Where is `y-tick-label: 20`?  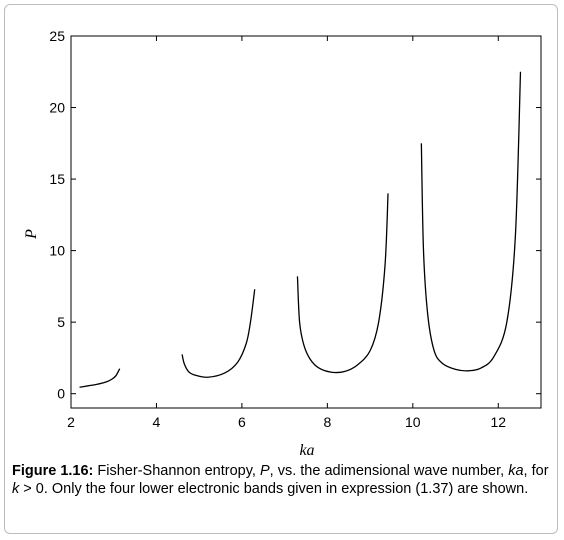
y-tick-label: 20 is located at coordinates (57, 108).